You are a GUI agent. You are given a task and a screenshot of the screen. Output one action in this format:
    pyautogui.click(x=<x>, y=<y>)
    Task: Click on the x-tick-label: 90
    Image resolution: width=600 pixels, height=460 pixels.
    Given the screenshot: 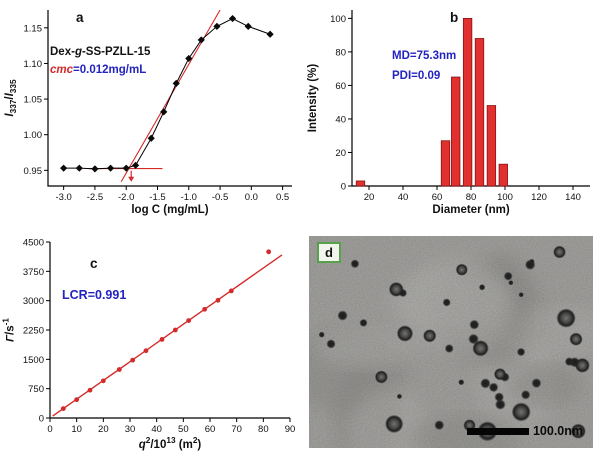 What is the action you would take?
    pyautogui.click(x=290, y=429)
    